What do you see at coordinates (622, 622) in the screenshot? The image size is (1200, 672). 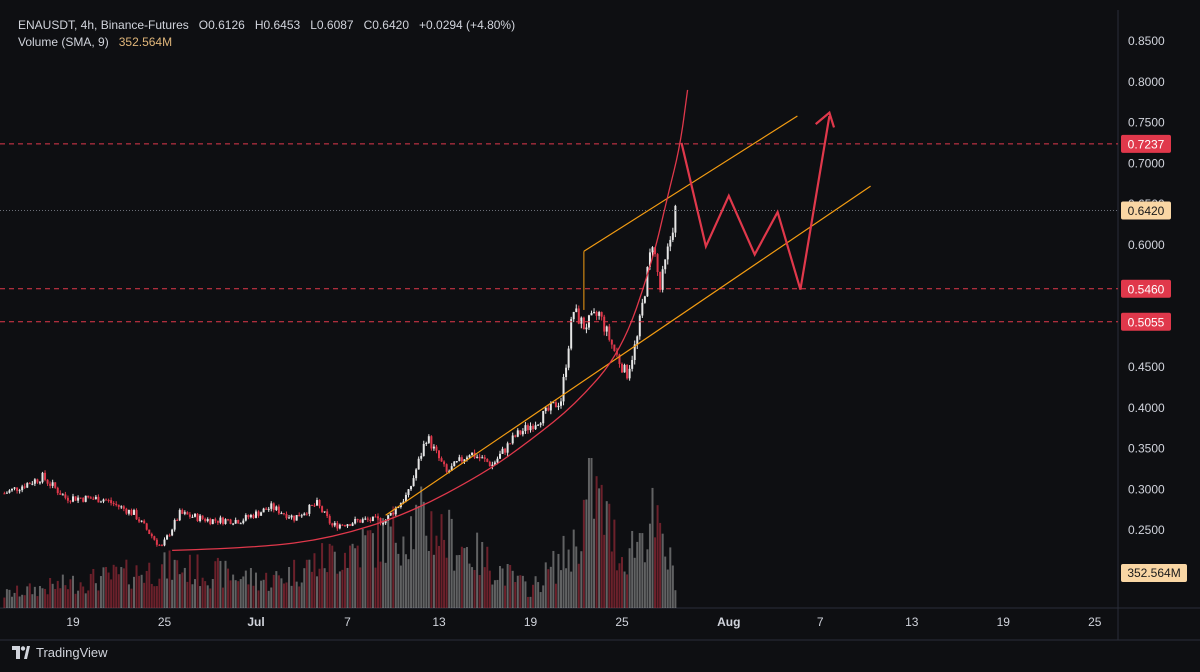 I see `x-tick-label: 25` at bounding box center [622, 622].